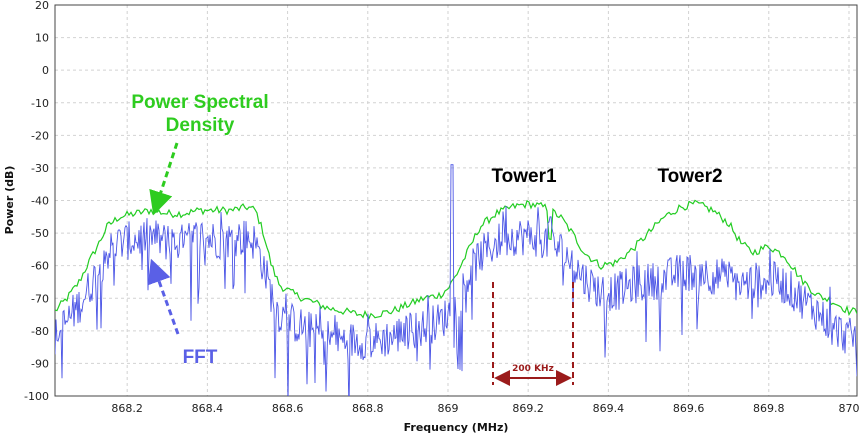  What do you see at coordinates (40, 233) in the screenshot?
I see `y-tick-label: -50` at bounding box center [40, 233].